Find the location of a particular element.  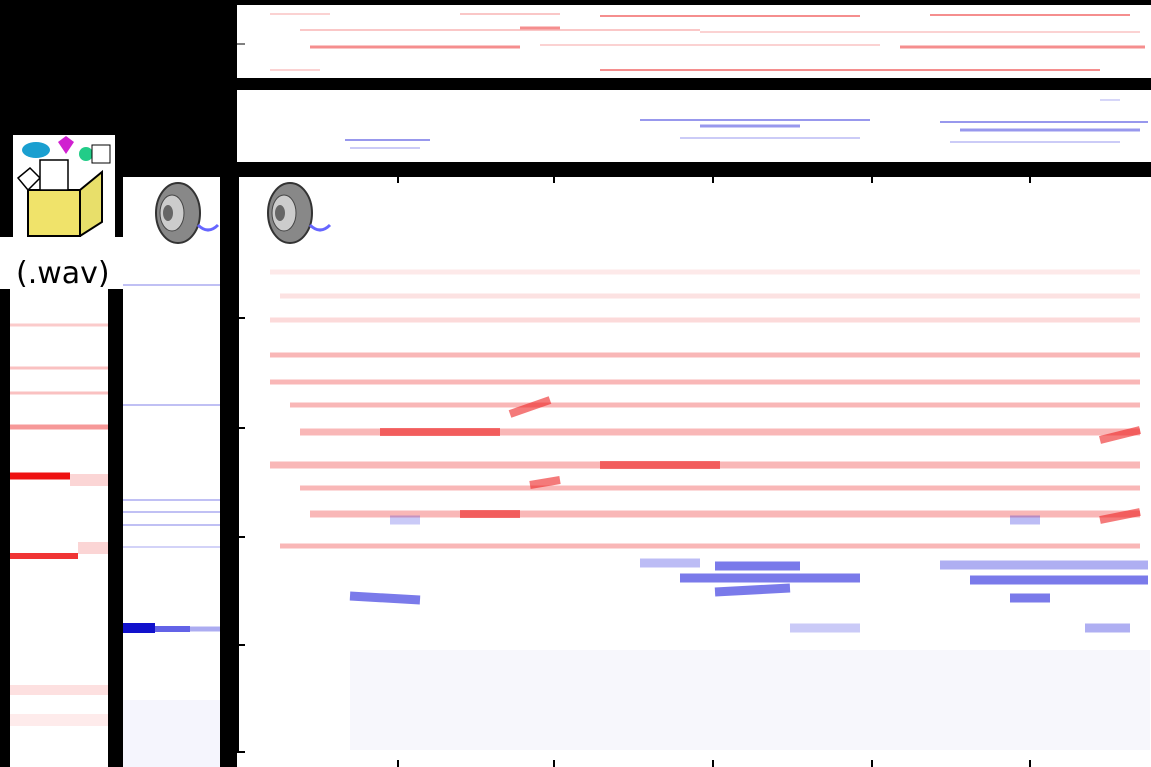

red-basis: (.wav) is located at coordinates (61, 502).